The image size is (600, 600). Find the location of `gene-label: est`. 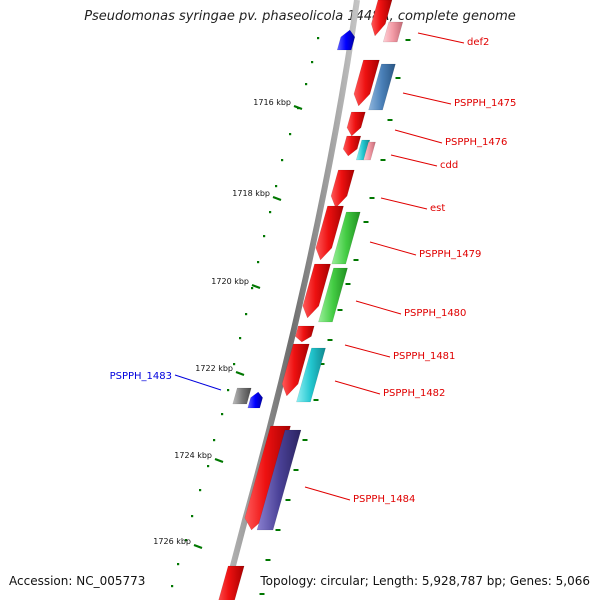

gene-label: est is located at coordinates (437, 208).